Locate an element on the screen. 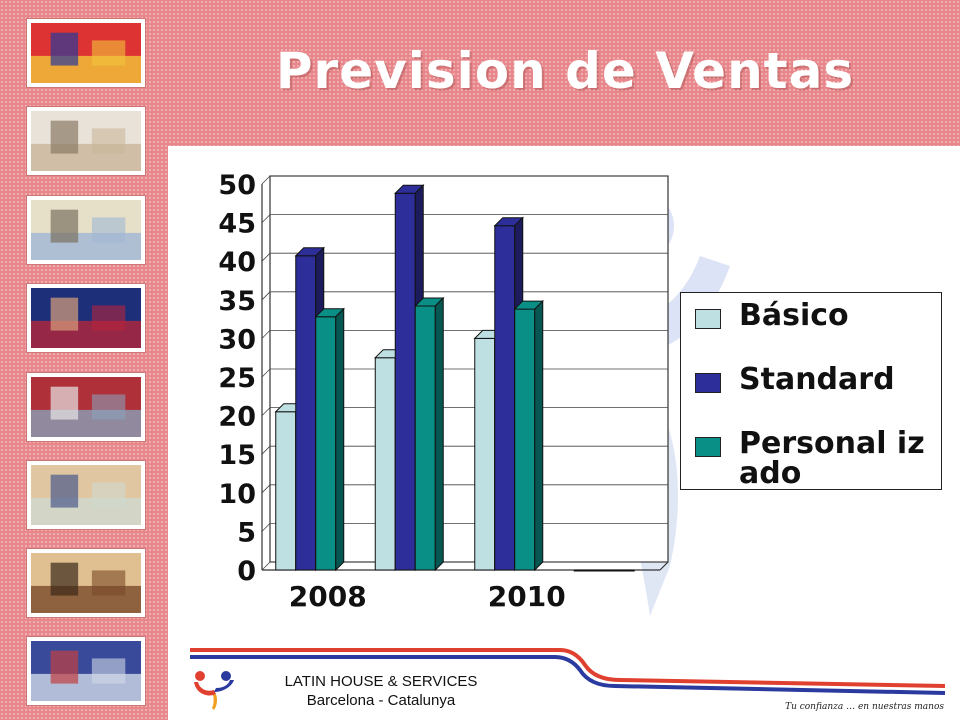 This screenshot has width=960, height=720. x-tick-label: 2008 is located at coordinates (328, 596).